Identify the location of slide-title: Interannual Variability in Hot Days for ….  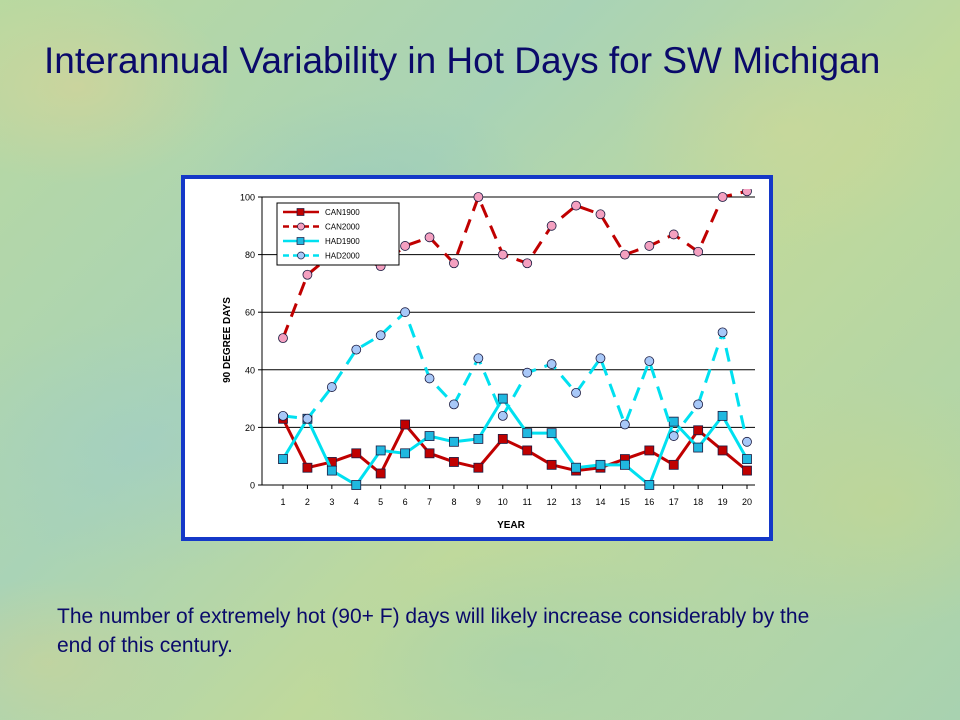
(462, 60).